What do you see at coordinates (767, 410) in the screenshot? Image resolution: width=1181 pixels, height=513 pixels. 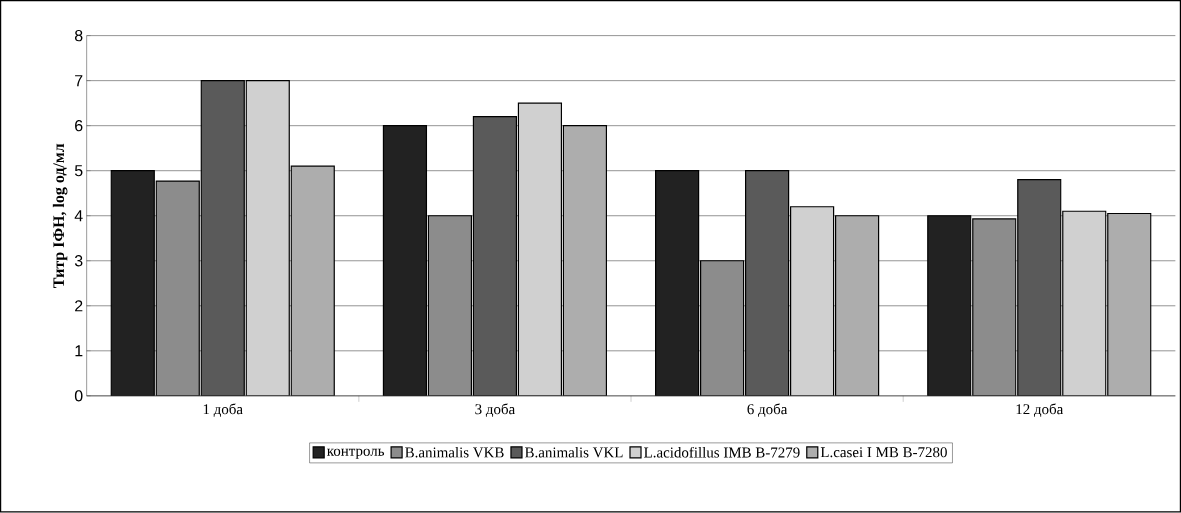 I see `x-tick-label: 6 доба` at bounding box center [767, 410].